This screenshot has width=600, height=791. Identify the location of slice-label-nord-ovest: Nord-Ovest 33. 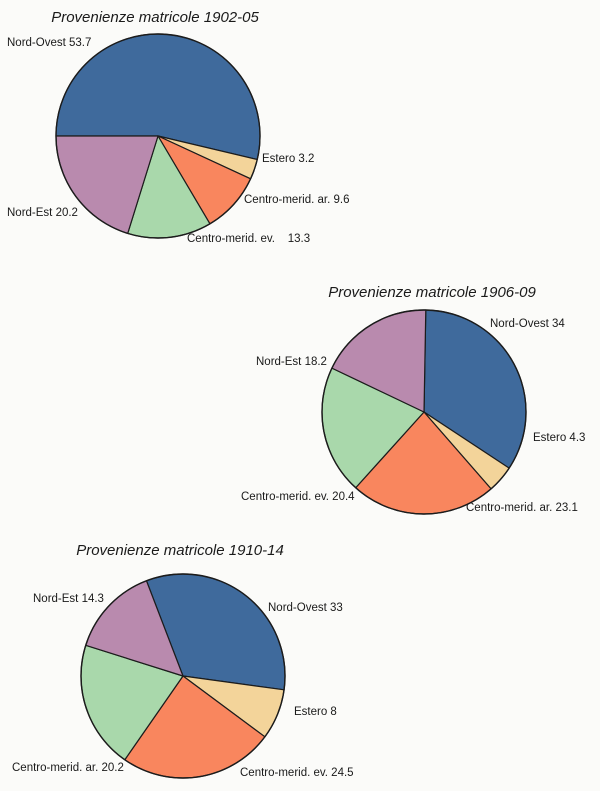
(305, 608).